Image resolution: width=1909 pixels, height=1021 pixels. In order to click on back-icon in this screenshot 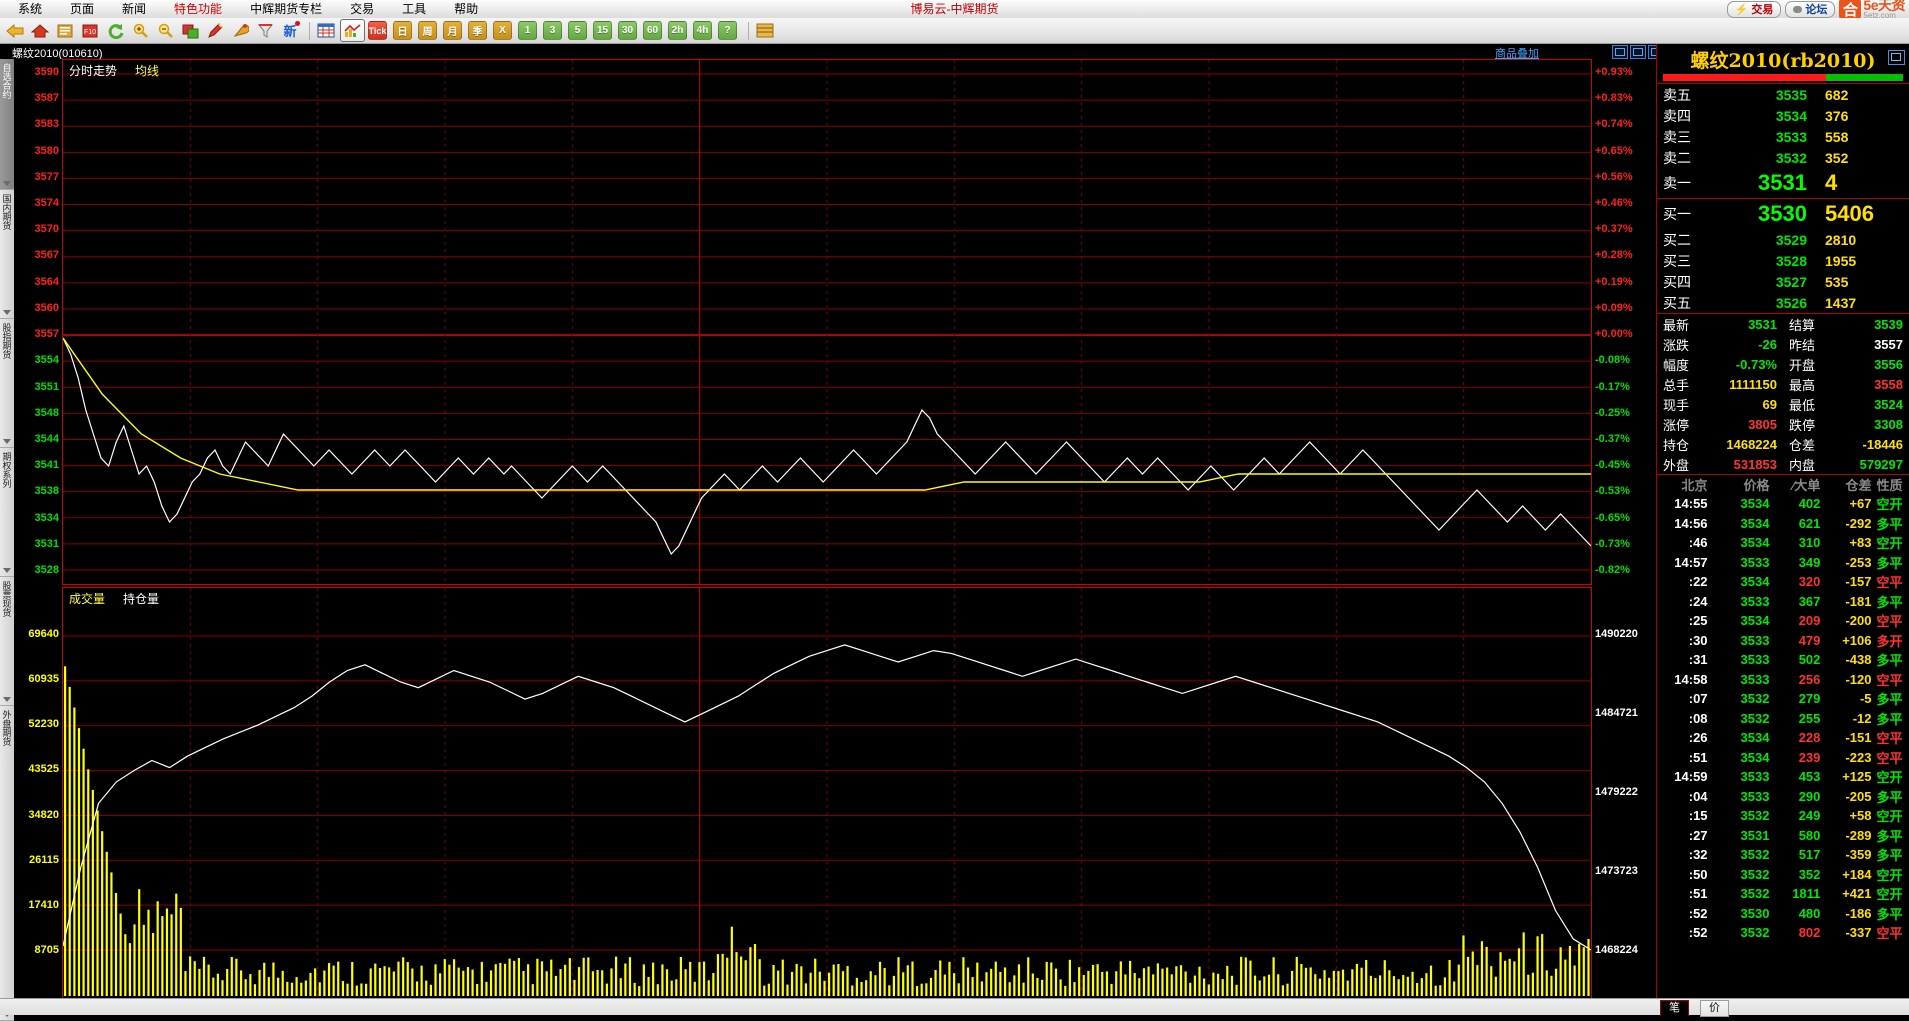, I will do `click(15, 31)`.